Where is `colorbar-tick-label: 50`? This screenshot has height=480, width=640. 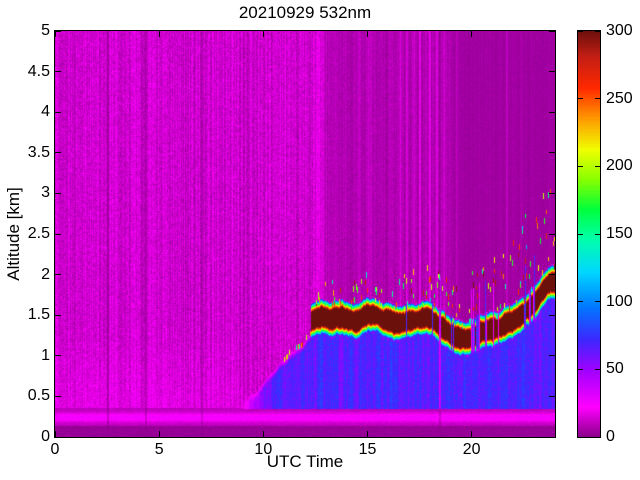 colorbar-tick-label: 50 is located at coordinates (615, 369).